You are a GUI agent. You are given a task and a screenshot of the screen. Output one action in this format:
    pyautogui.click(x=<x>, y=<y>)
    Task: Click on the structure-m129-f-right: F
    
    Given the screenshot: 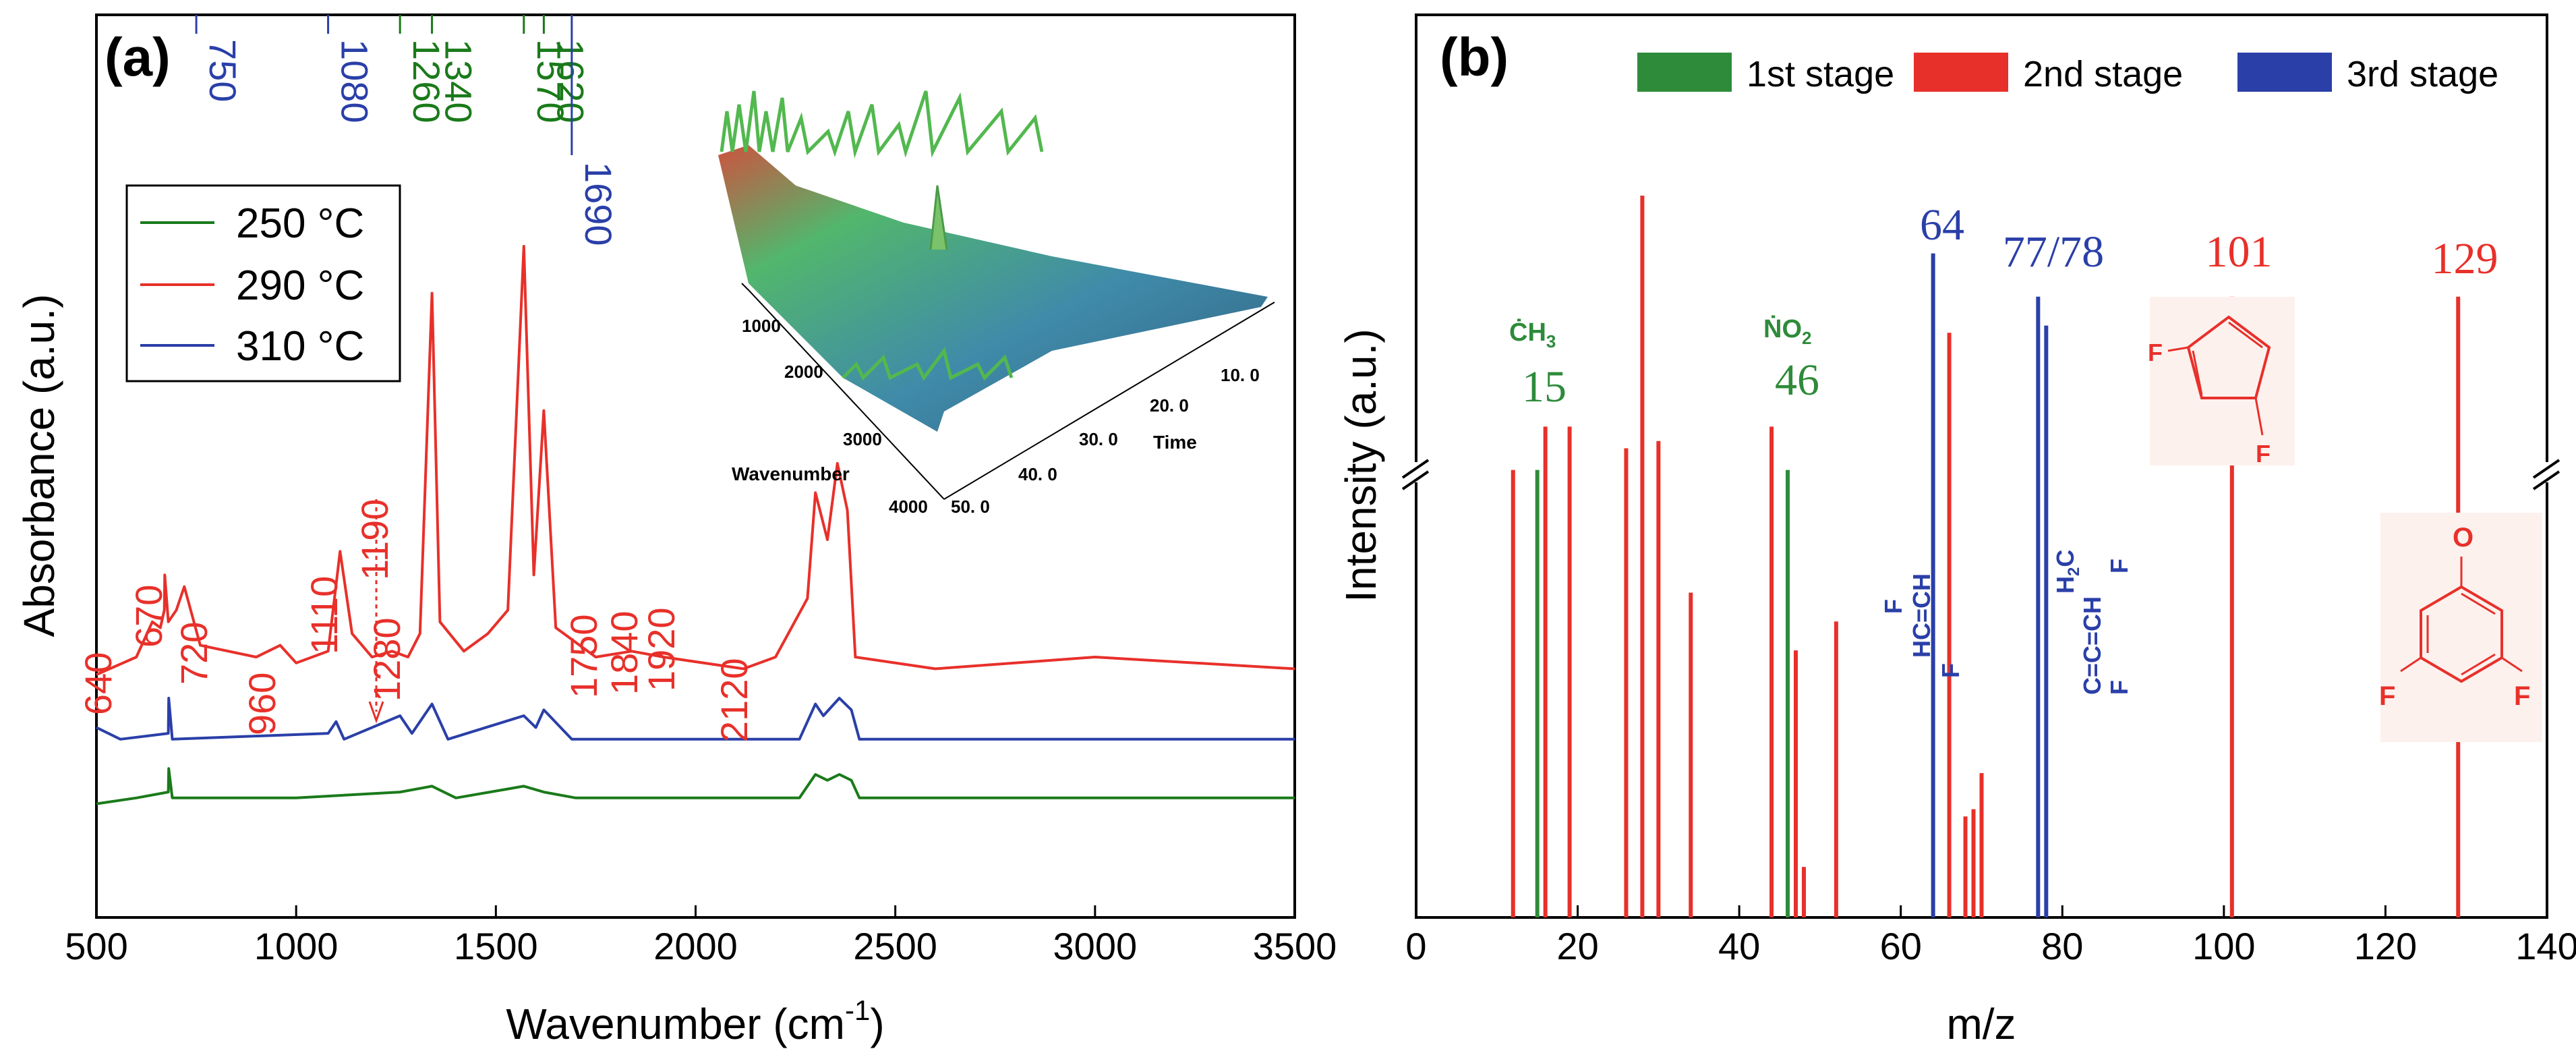 What is the action you would take?
    pyautogui.click(x=2522, y=696)
    